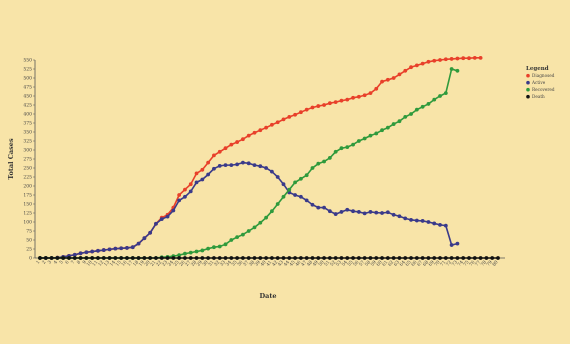  What do you see at coordinates (188, 263) in the screenshot?
I see `x-tick-label: 27` at bounding box center [188, 263].